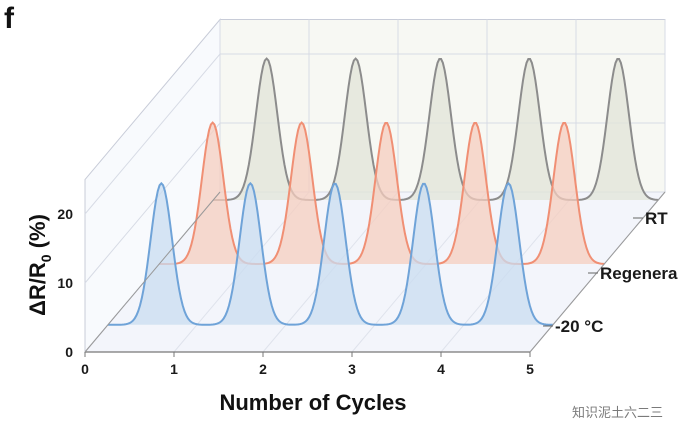 The width and height of the screenshot is (698, 426). What do you see at coordinates (530, 369) in the screenshot?
I see `x-tick-label: 5` at bounding box center [530, 369].